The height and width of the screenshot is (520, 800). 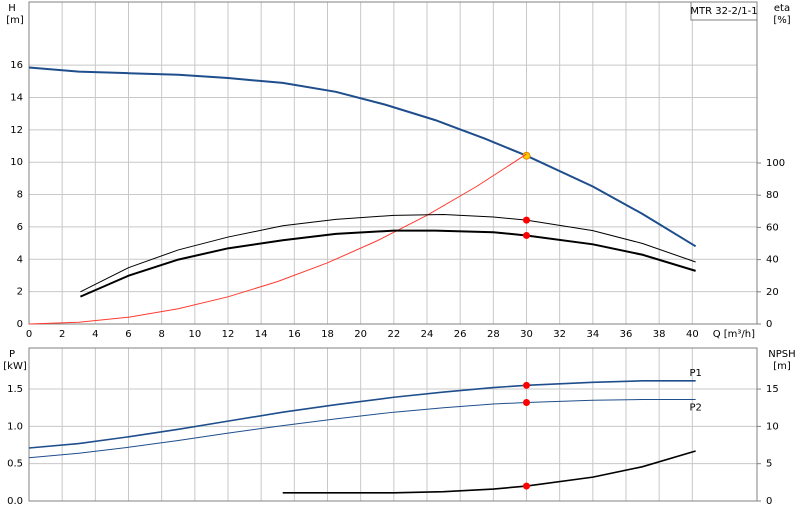 What do you see at coordinates (427, 334) in the screenshot?
I see `x-tick-label: 24` at bounding box center [427, 334].